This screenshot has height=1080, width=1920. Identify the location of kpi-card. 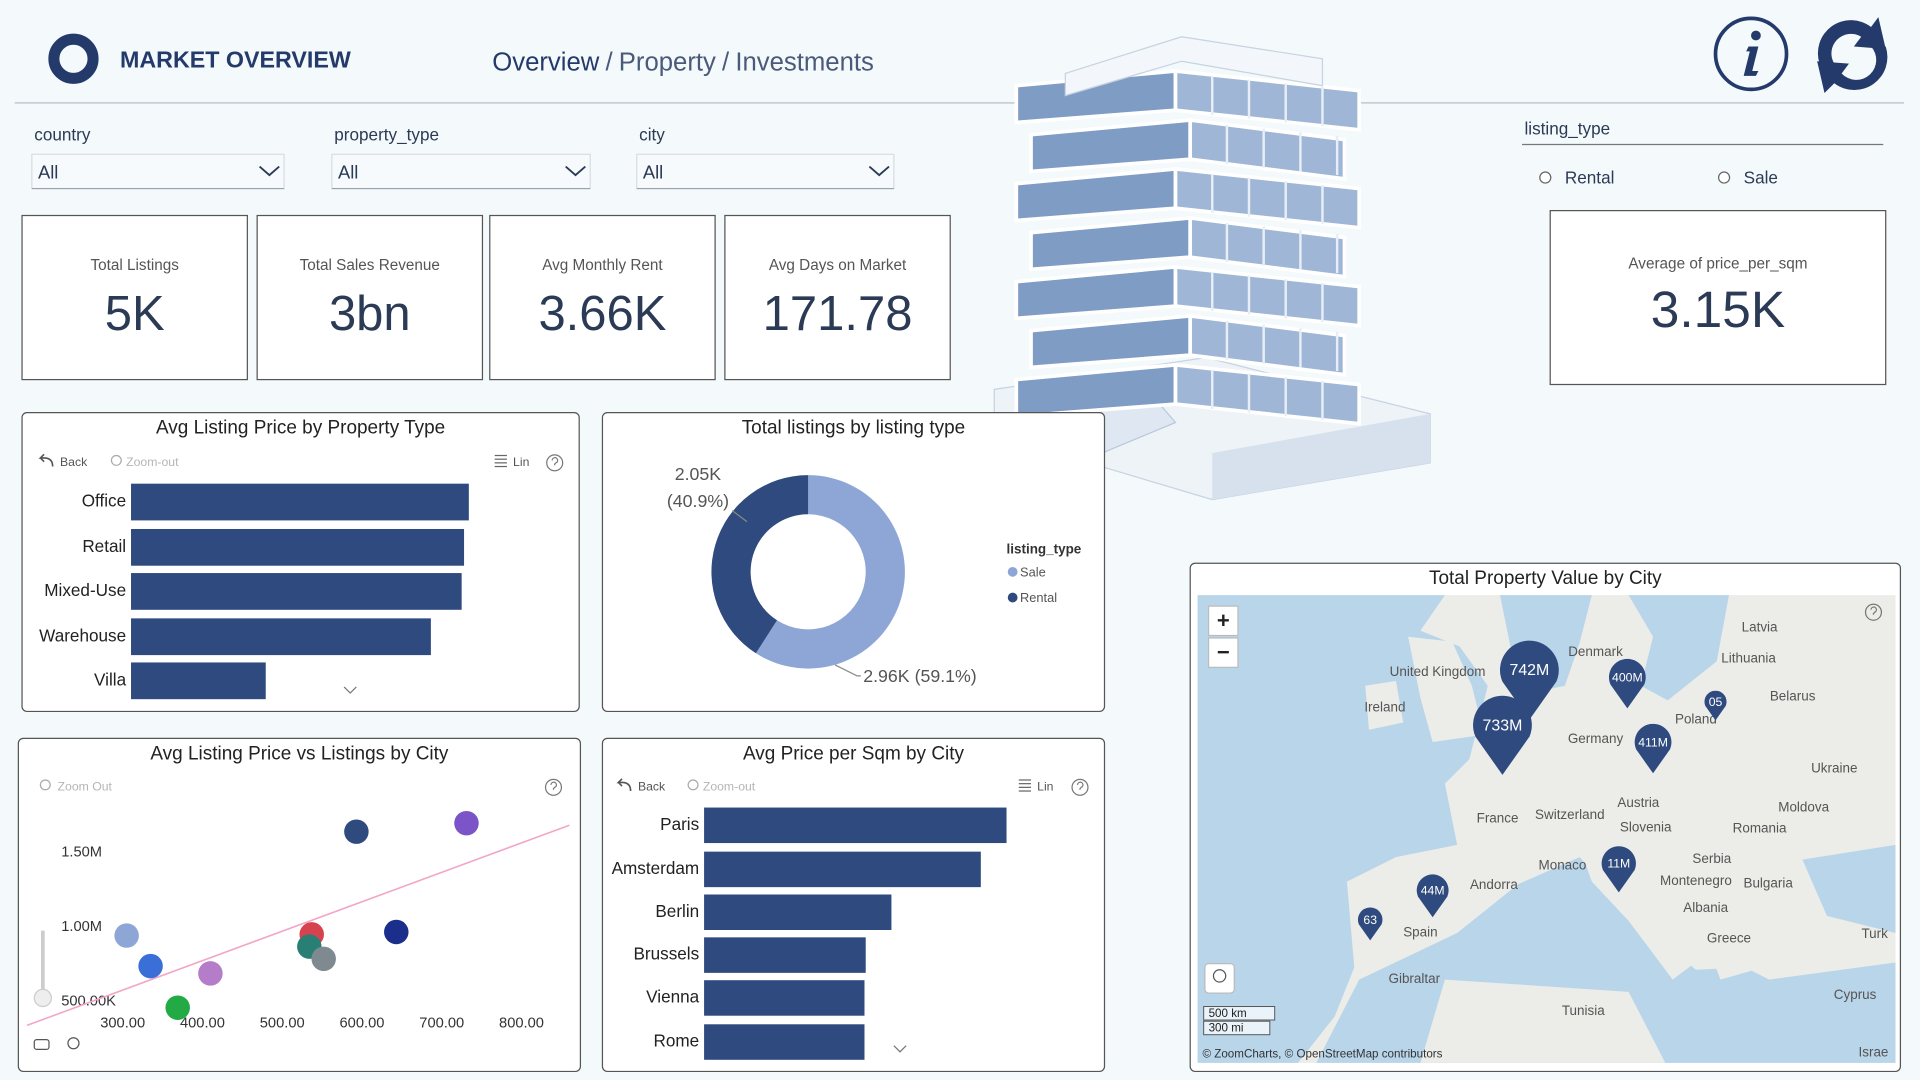
(1718, 298).